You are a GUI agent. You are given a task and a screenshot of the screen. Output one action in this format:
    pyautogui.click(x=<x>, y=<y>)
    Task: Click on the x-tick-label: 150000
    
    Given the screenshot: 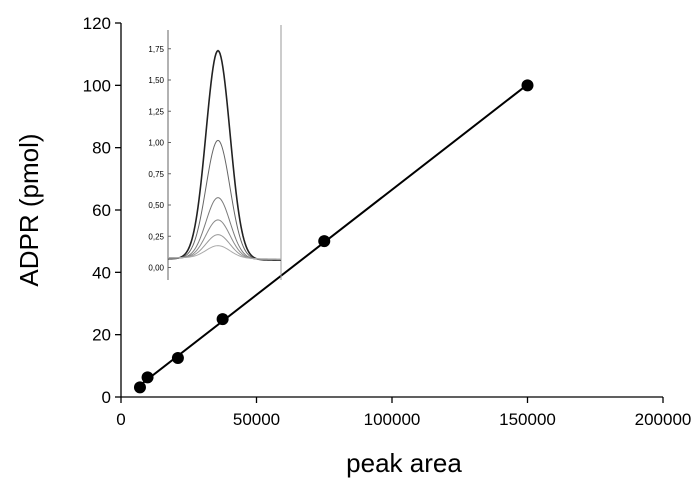 What is the action you would take?
    pyautogui.click(x=527, y=419)
    